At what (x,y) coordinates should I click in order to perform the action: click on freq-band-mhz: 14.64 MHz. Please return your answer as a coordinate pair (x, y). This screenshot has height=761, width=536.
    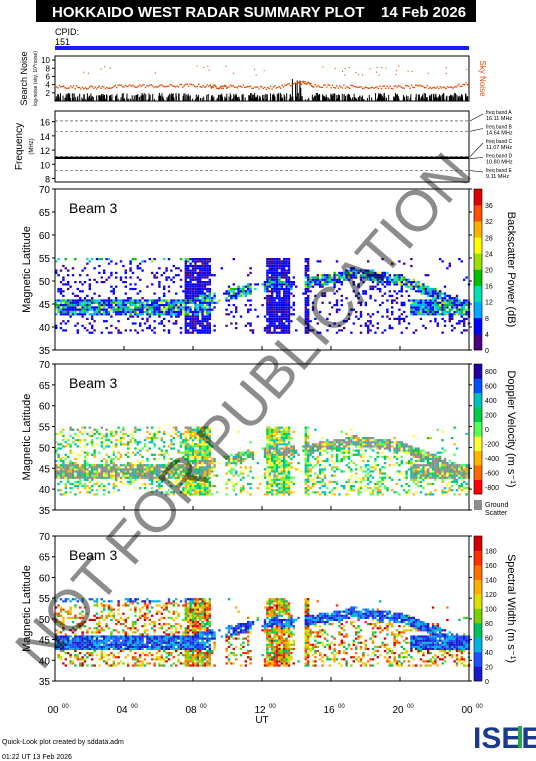
    Looking at the image, I should click on (499, 134).